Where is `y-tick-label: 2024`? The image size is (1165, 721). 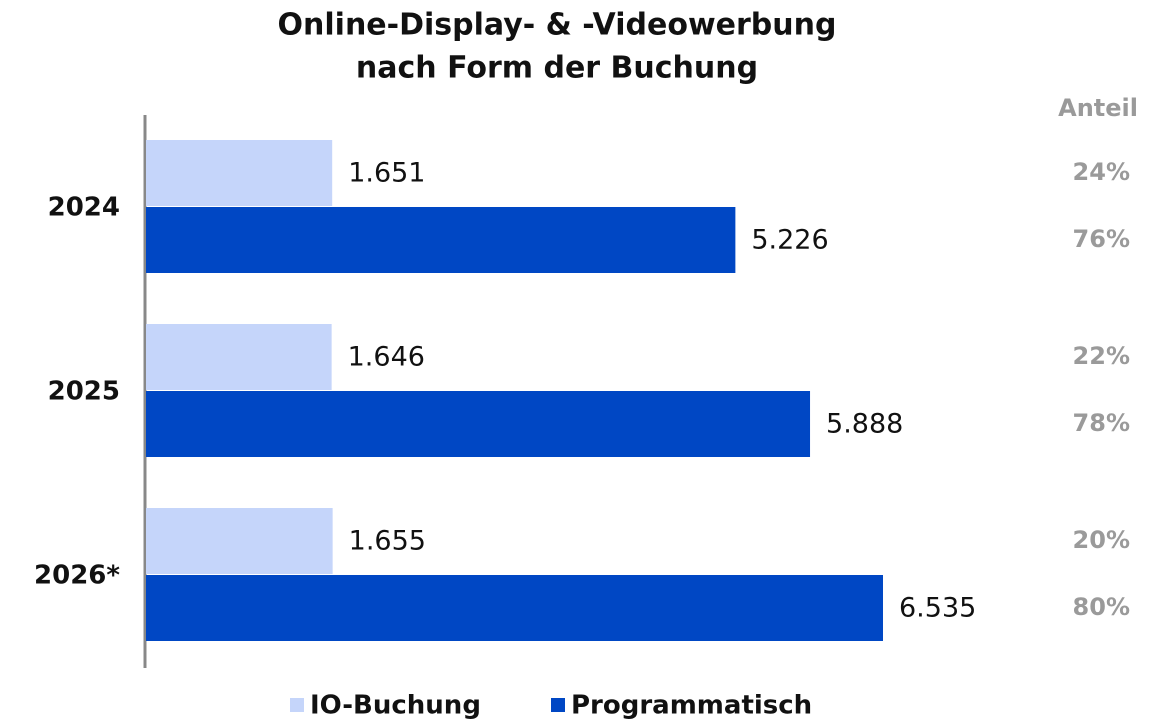 y-tick-label: 2024 is located at coordinates (84, 208).